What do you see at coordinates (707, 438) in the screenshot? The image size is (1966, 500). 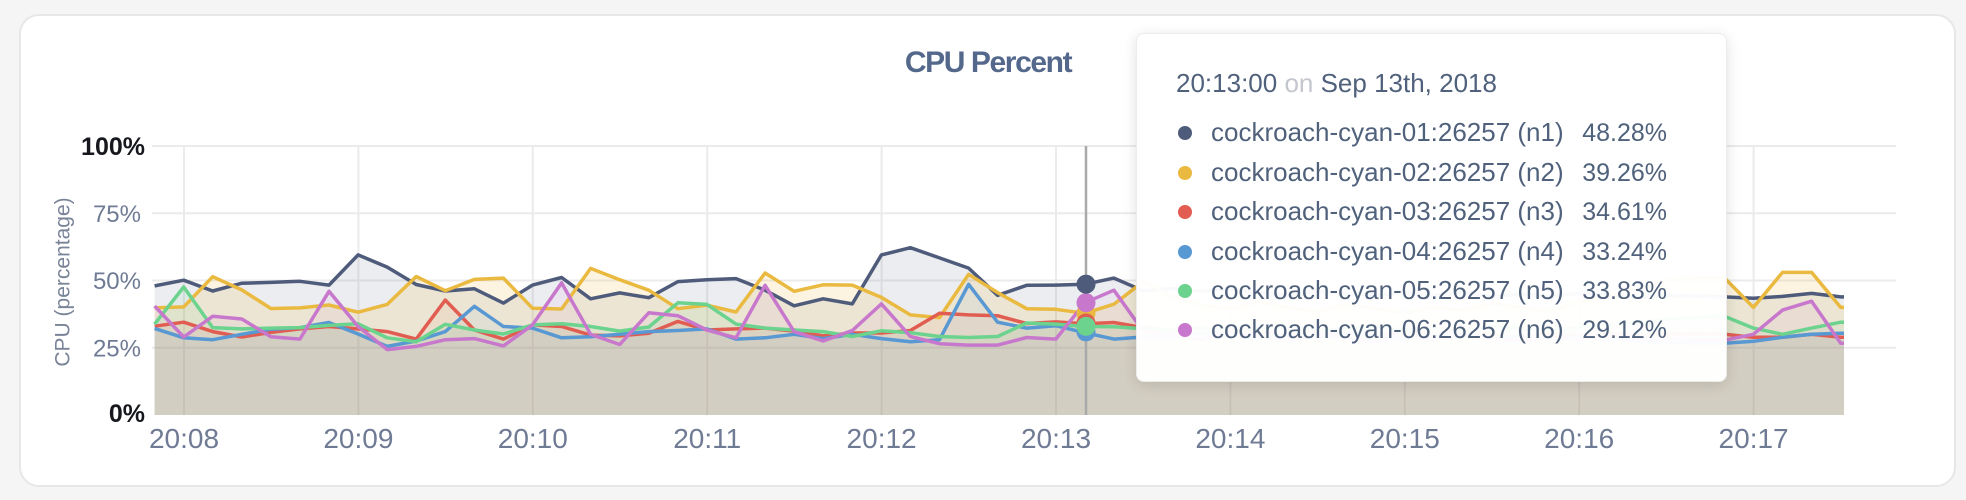 I see `svg-text: 20:11` at bounding box center [707, 438].